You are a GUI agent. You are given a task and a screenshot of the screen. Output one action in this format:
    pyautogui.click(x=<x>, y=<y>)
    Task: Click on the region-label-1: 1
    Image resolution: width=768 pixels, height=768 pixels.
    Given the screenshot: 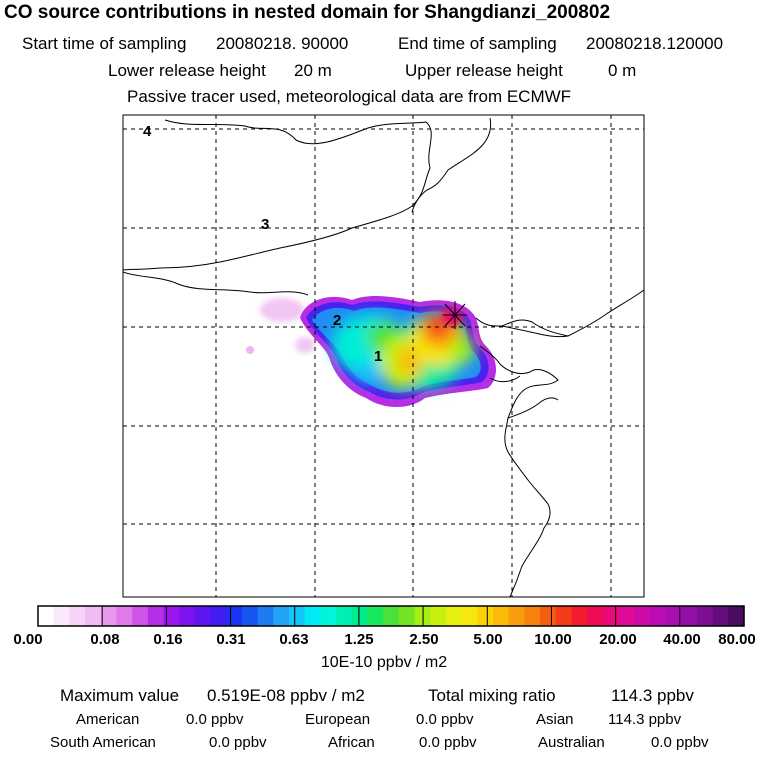 What is the action you would take?
    pyautogui.click(x=378, y=356)
    